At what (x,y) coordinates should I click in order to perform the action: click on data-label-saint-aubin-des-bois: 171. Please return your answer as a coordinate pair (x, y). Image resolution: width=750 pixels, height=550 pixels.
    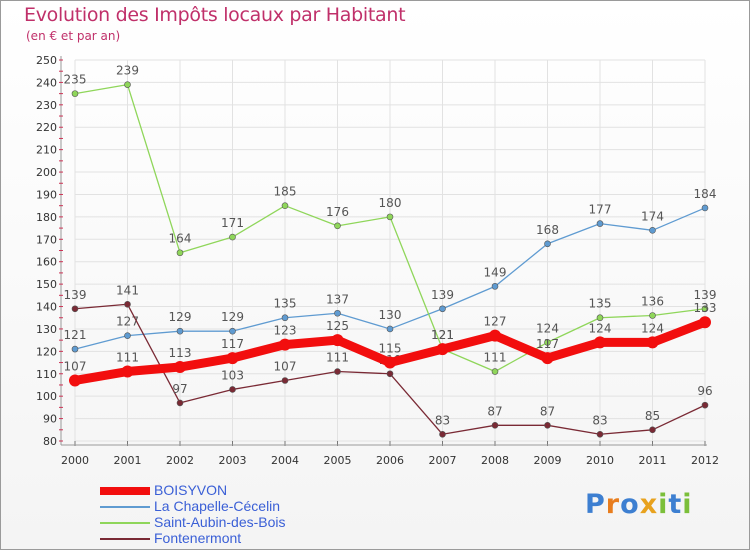
    Looking at the image, I should click on (232, 223).